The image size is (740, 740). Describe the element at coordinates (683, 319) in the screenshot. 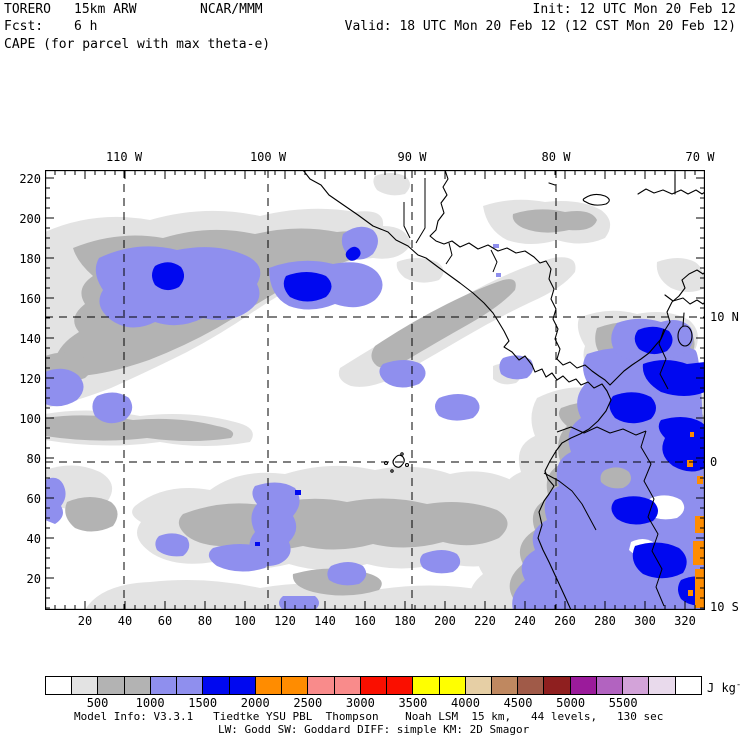

I see `maracaibo-channel` at that location.